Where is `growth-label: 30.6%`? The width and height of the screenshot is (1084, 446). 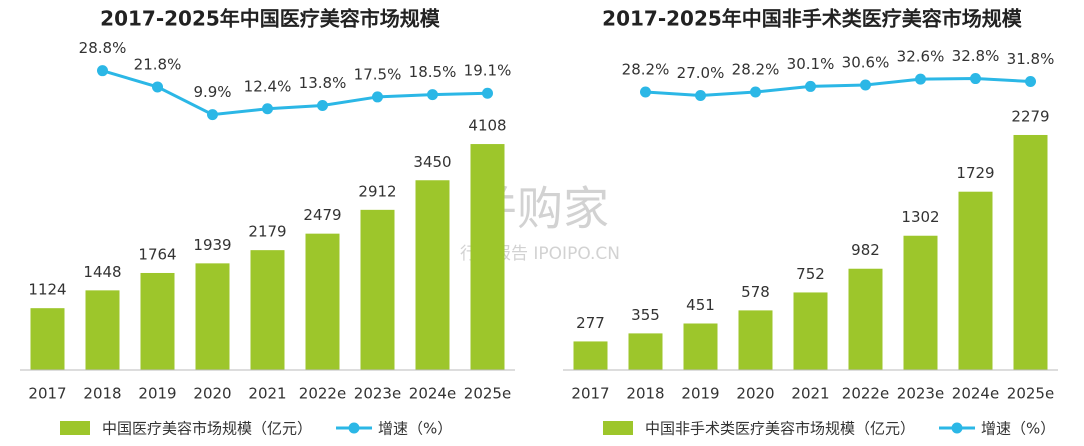
growth-label: 30.6% is located at coordinates (866, 62).